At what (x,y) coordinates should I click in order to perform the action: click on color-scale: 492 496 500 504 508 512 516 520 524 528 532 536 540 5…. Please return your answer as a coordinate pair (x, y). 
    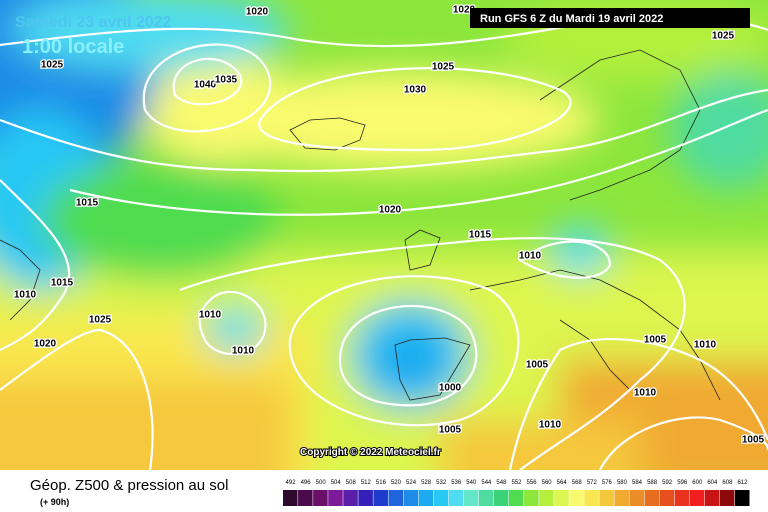
    Looking at the image, I should click on (516, 493).